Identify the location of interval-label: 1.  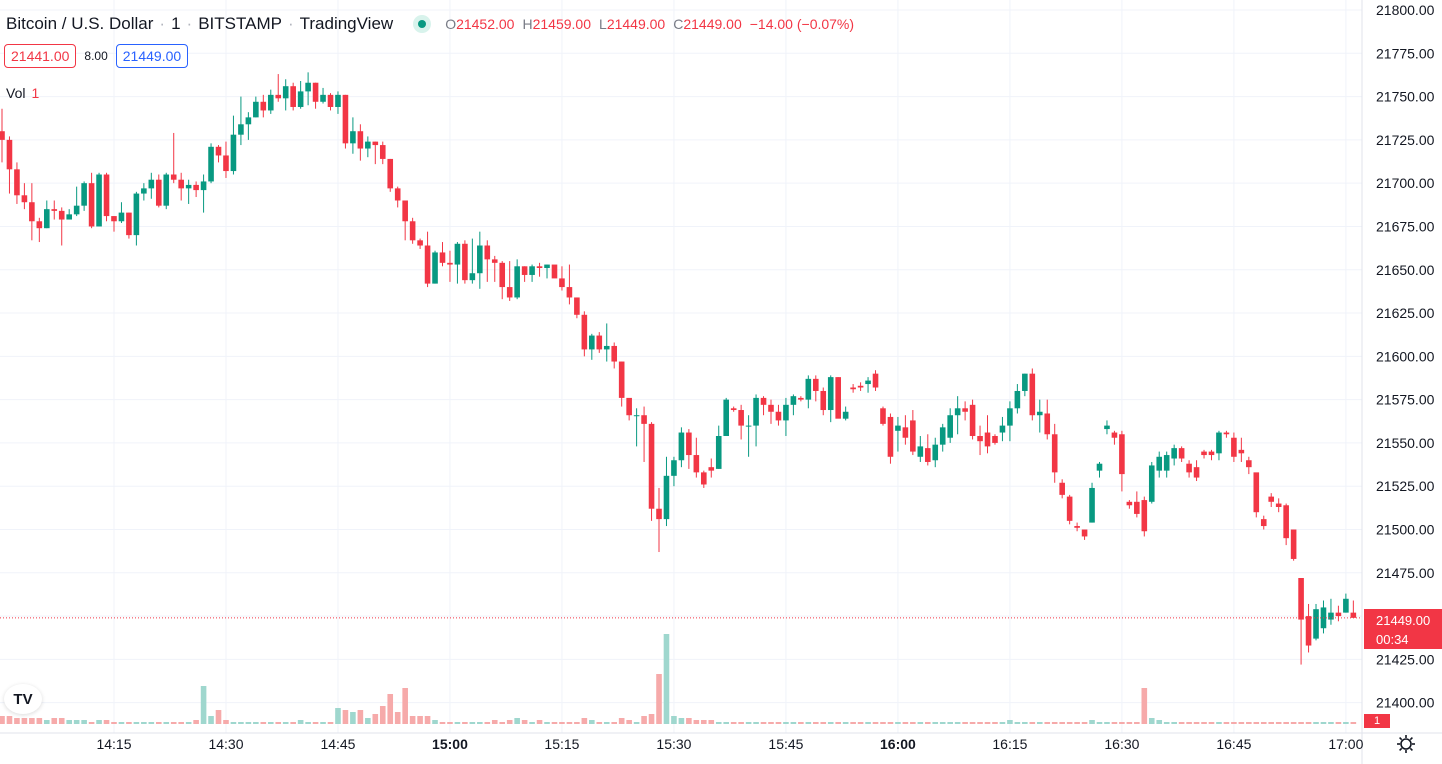
(176, 23).